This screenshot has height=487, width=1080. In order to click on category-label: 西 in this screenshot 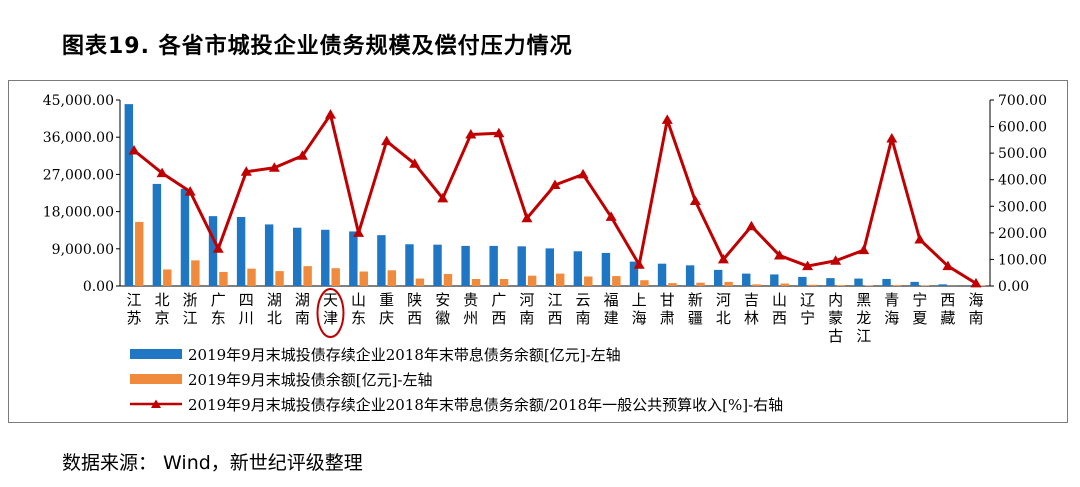, I will do `click(414, 318)`.